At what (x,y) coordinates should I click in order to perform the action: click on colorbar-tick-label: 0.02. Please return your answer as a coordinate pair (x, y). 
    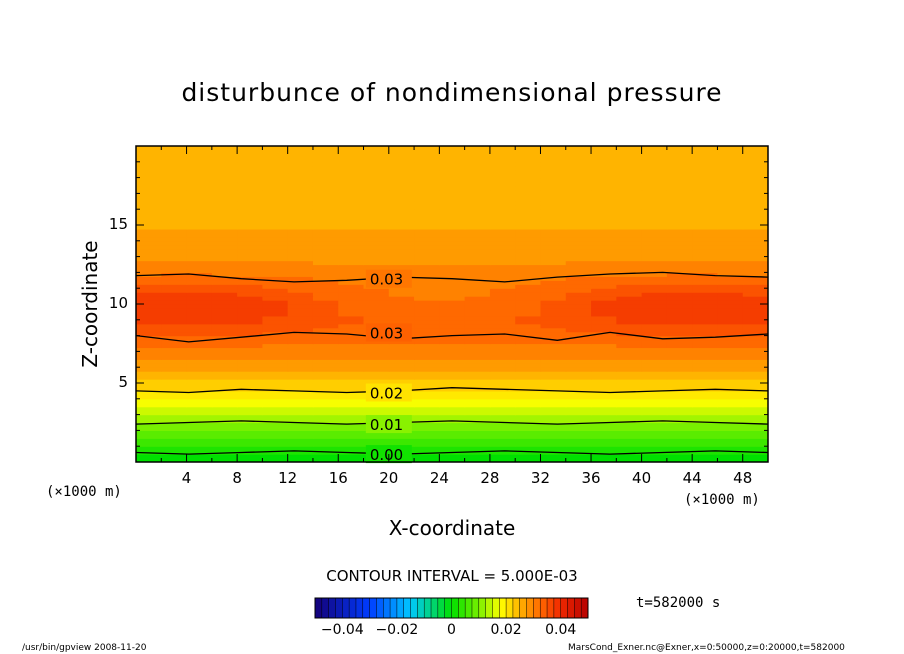
    Looking at the image, I should click on (506, 630).